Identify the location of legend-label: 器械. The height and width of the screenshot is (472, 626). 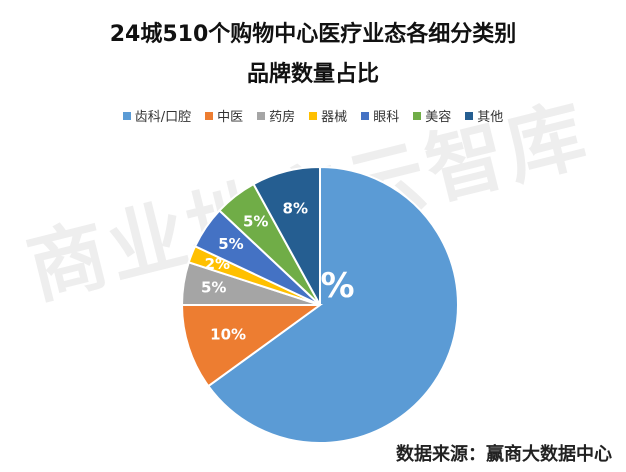
(334, 117).